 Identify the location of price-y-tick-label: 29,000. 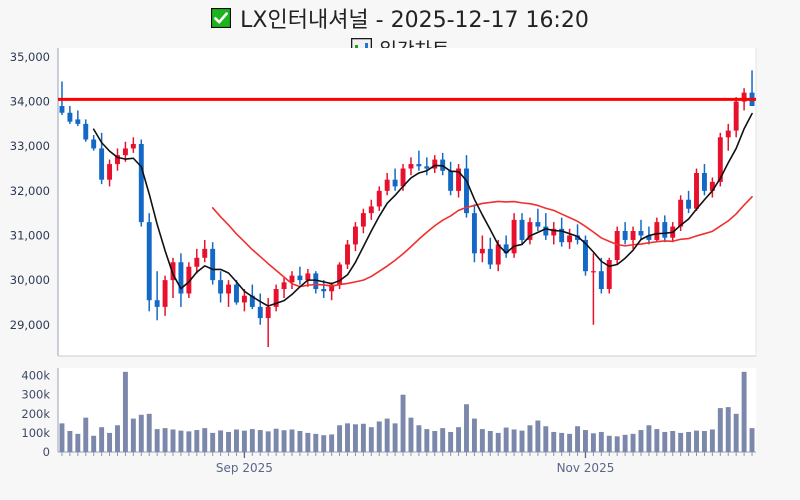
(30, 325).